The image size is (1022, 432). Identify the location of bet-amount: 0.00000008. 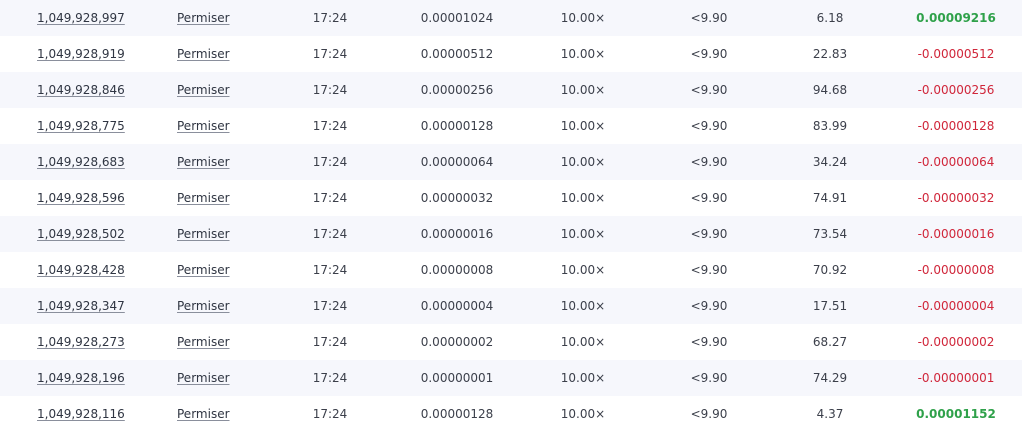
(457, 270).